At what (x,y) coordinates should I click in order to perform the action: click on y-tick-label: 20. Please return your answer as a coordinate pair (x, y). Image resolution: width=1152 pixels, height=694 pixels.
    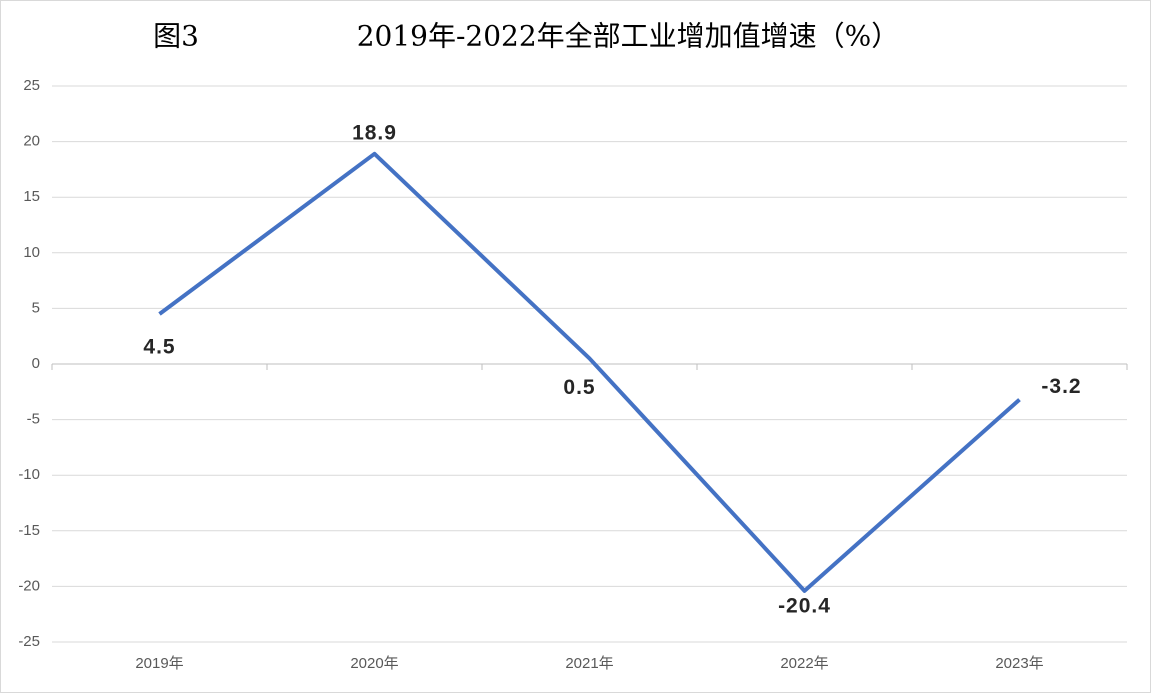
    Looking at the image, I should click on (31, 141).